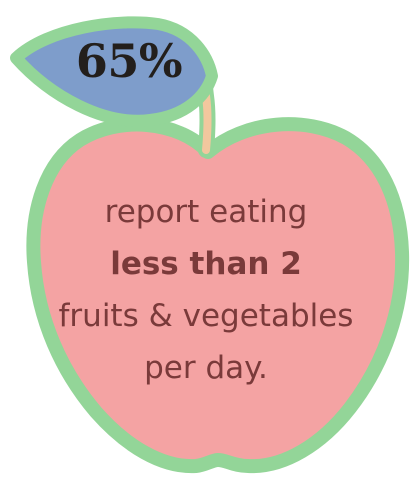 The width and height of the screenshot is (418, 479). What do you see at coordinates (206, 264) in the screenshot?
I see `caption-line-2: less than 2` at bounding box center [206, 264].